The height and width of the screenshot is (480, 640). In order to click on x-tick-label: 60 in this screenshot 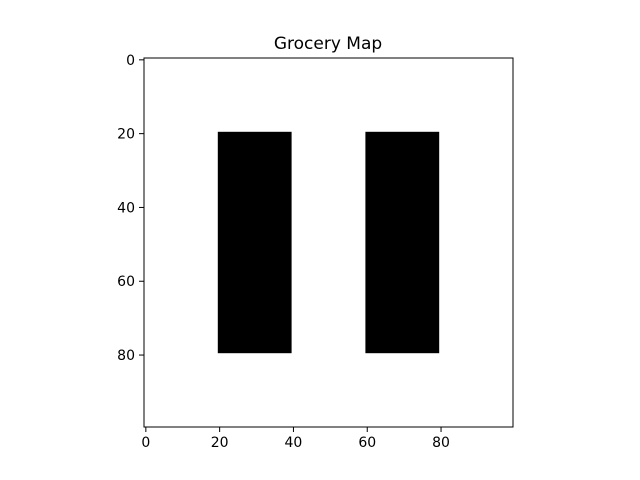, I will do `click(367, 443)`.